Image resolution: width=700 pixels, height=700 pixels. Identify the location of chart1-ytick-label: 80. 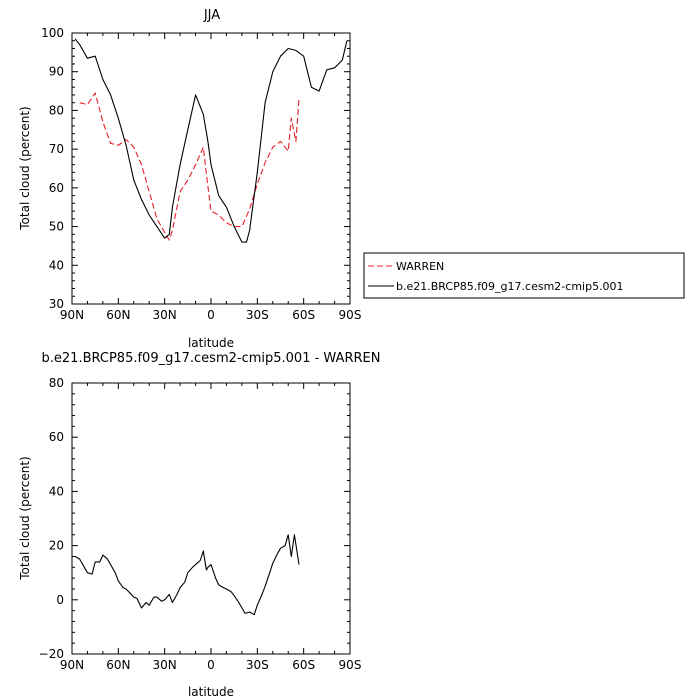
(56, 383).